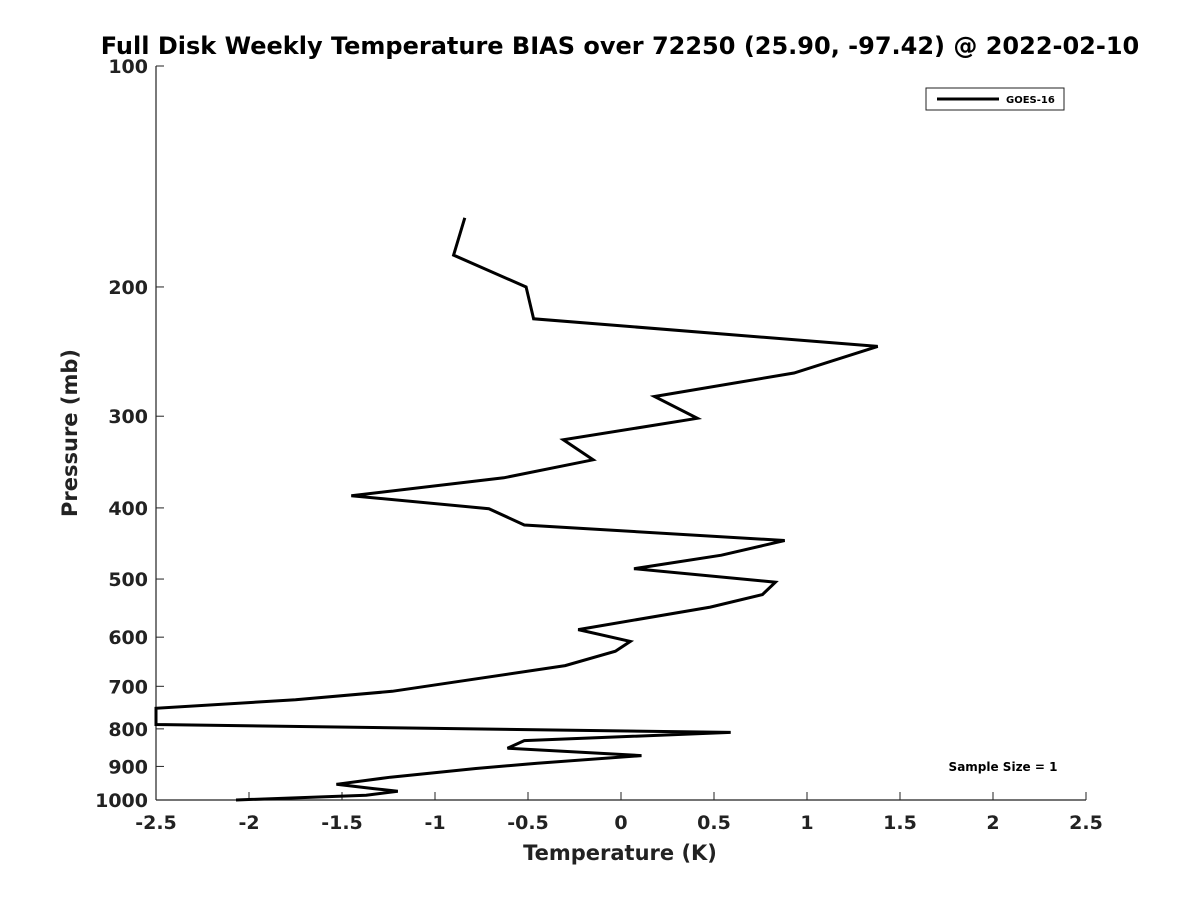 The width and height of the screenshot is (1200, 900). Describe the element at coordinates (342, 823) in the screenshot. I see `x-tick-label: -1.5` at that location.